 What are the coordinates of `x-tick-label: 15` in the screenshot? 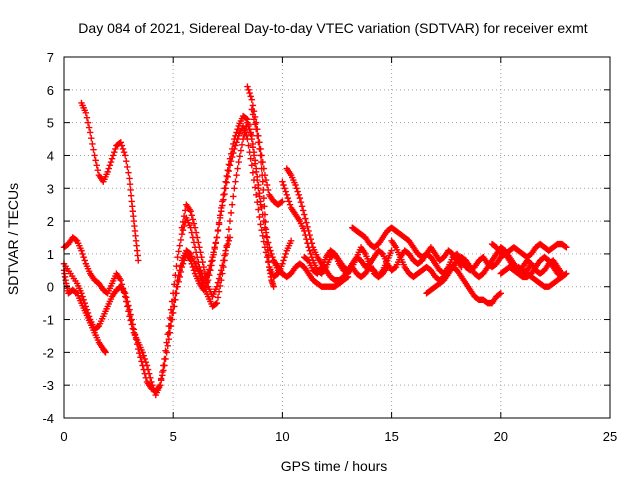 It's located at (391, 436).